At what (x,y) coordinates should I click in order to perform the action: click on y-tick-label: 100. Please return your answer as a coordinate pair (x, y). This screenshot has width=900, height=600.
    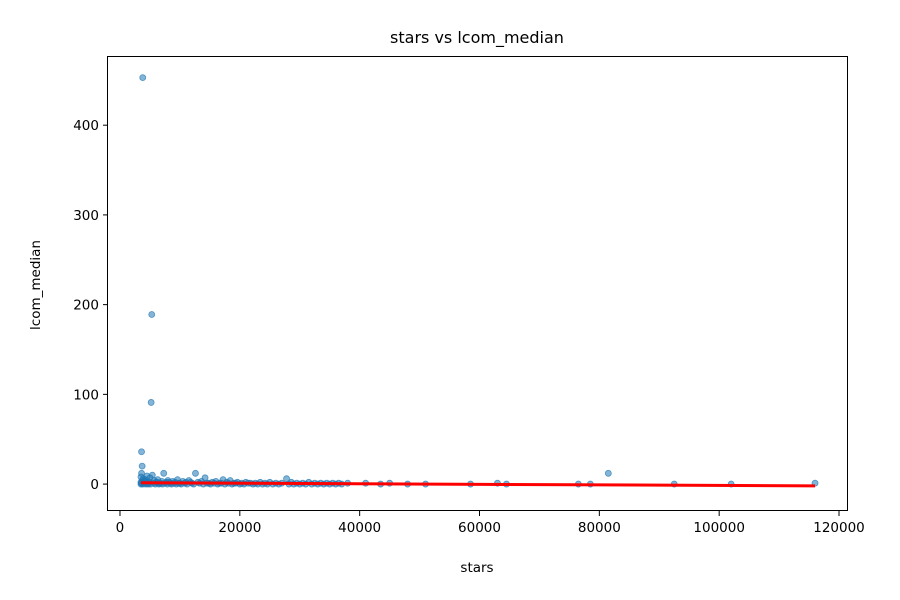
    Looking at the image, I should click on (86, 395).